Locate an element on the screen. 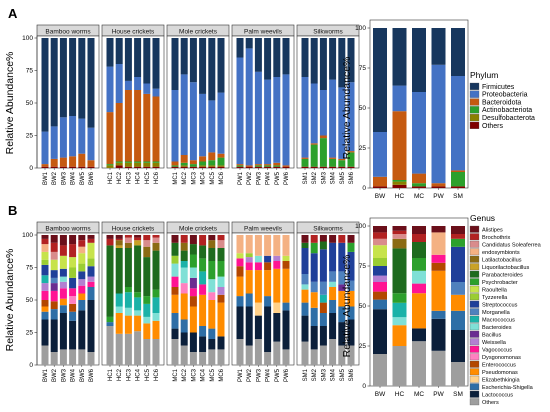  phylum-by-sample-bar-mc5-proteobacteria is located at coordinates (212, 126).